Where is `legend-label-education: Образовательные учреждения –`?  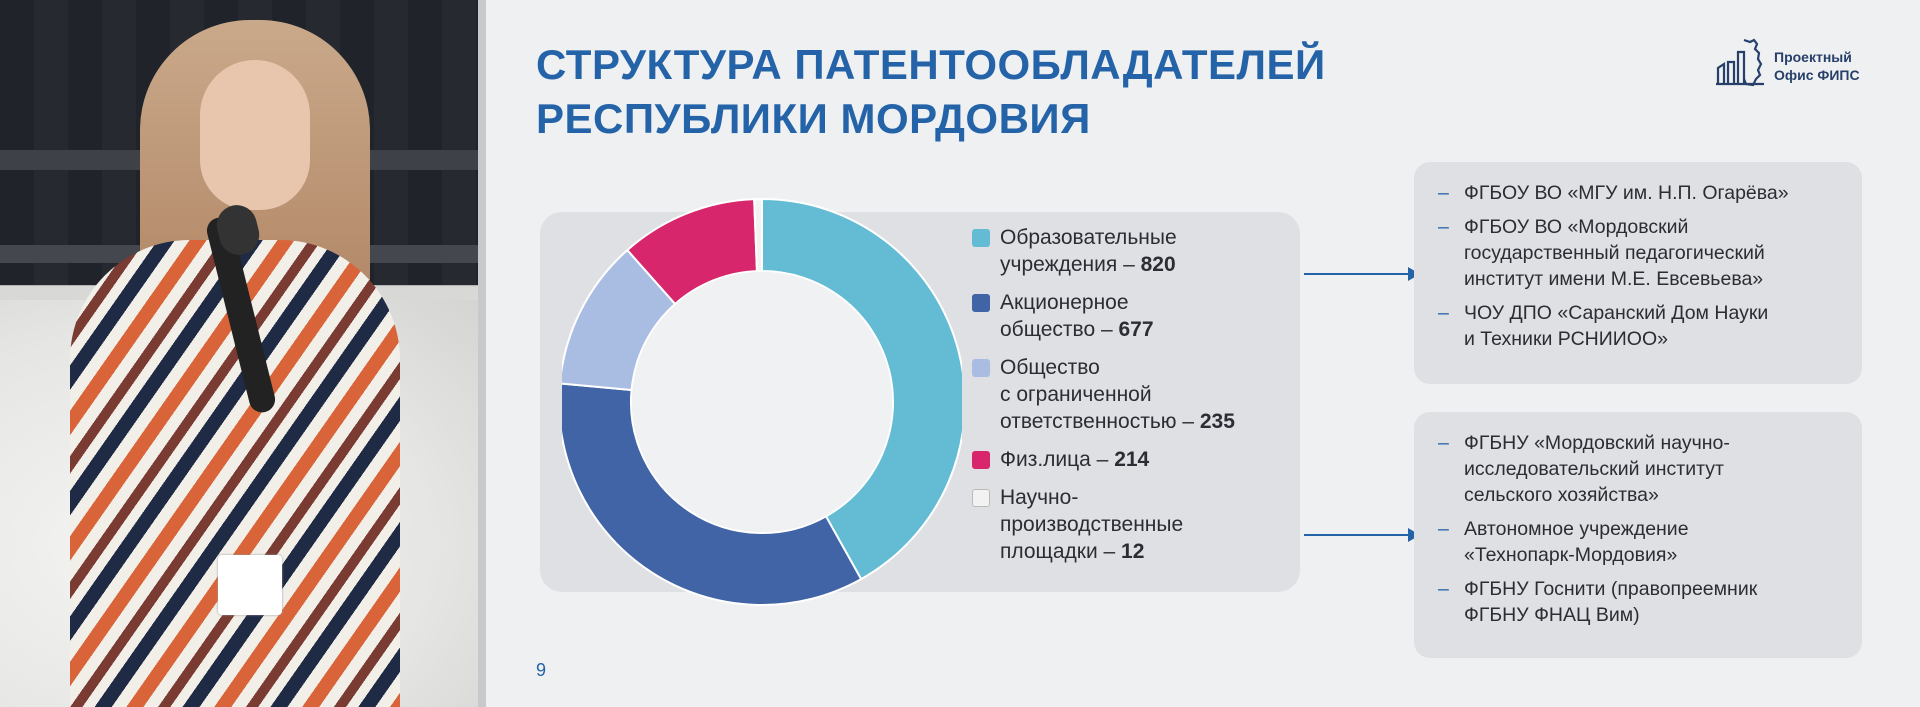
legend-label-education: Образовательные учреждения – is located at coordinates (1088, 251).